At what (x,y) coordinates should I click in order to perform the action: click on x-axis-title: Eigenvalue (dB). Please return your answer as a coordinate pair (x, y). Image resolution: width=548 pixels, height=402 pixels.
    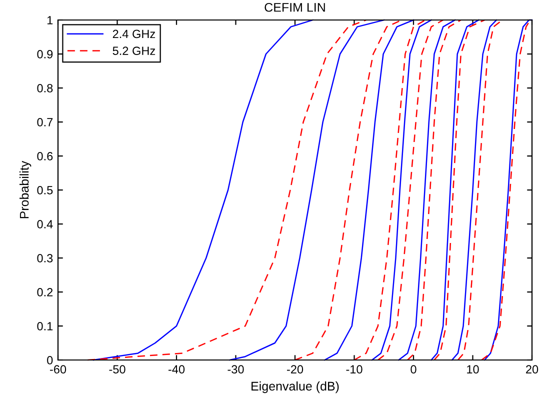
    Looking at the image, I should click on (295, 387).